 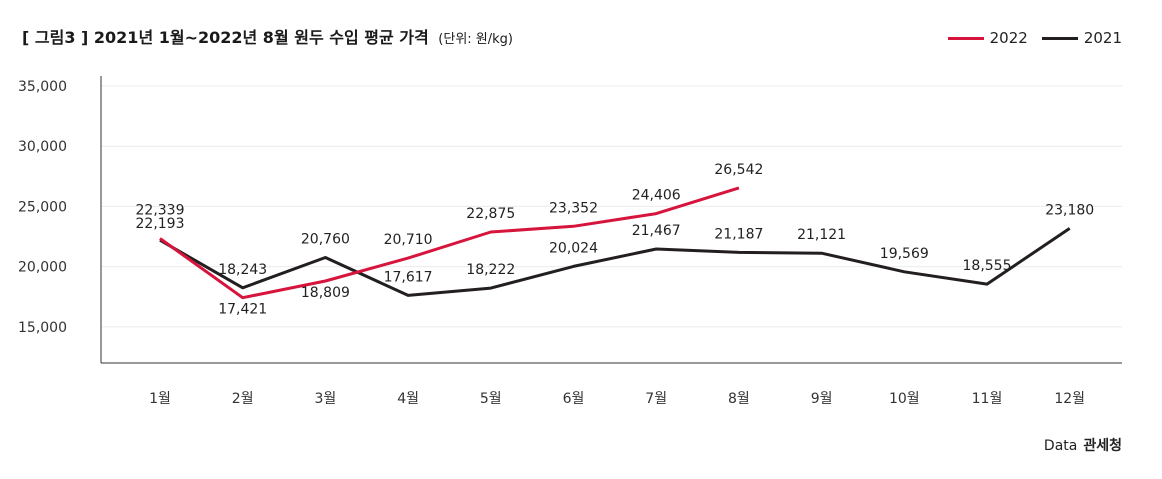 I want to click on x-tick-label: 7월, so click(x=656, y=399).